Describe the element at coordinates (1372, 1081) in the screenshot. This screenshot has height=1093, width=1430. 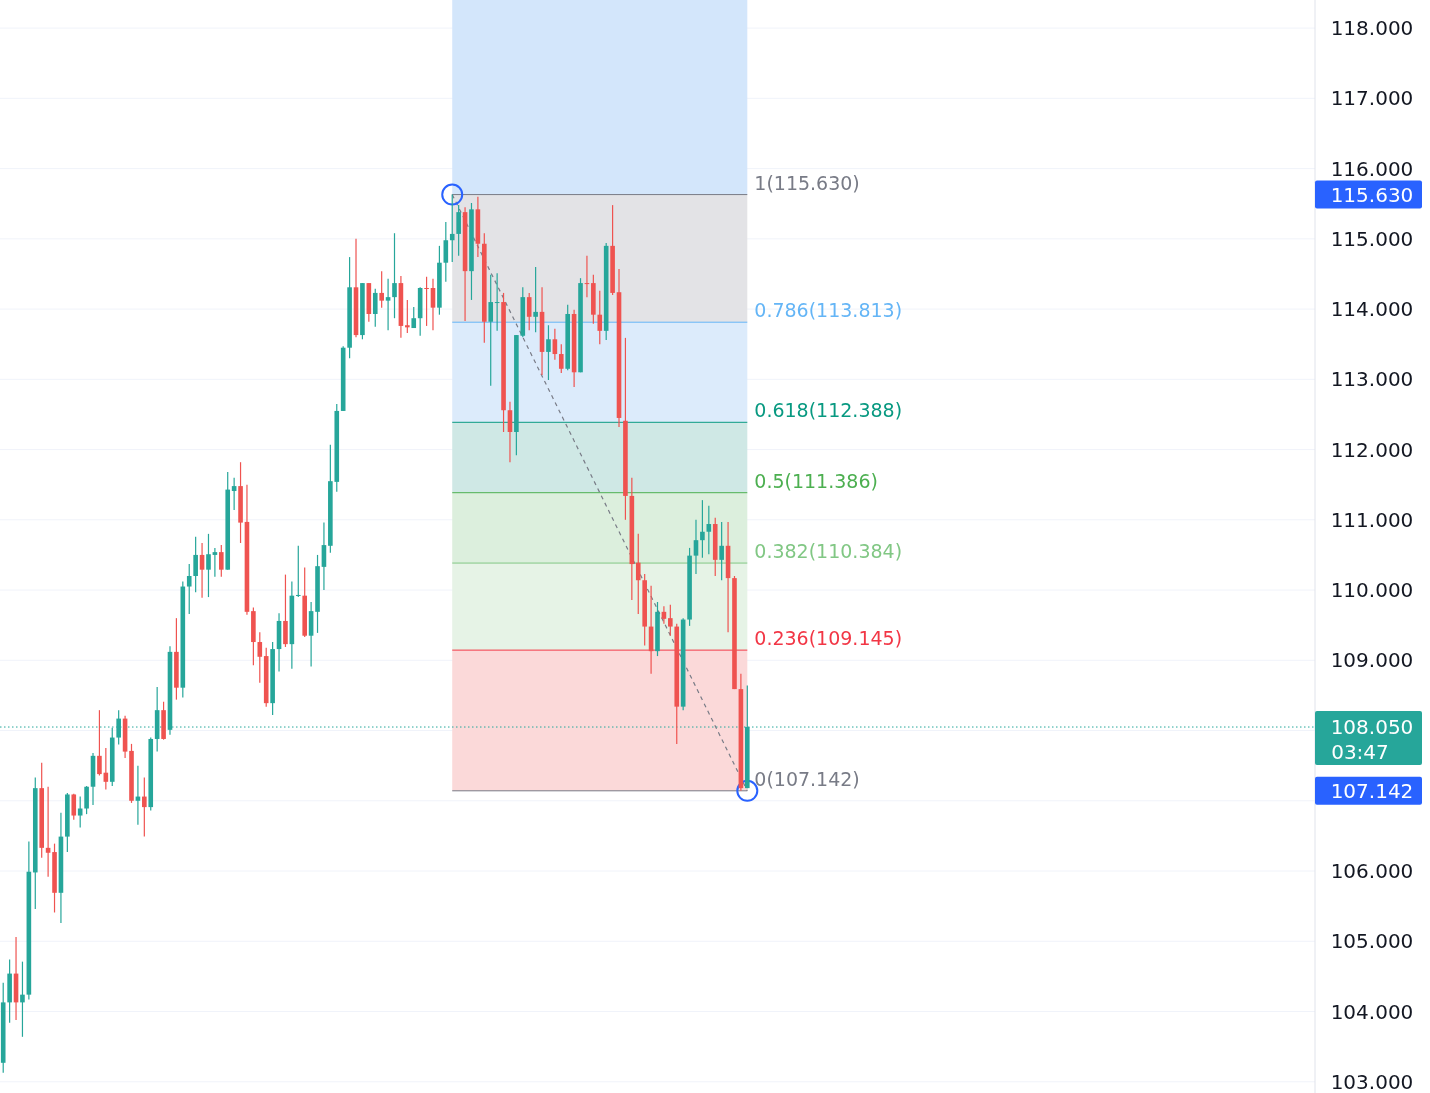
I see `y-tick-label: 103.000` at that location.